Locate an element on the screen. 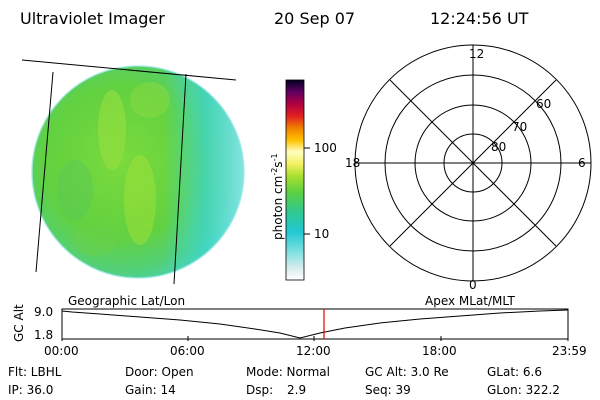 This screenshot has height=400, width=600. geo-line-top is located at coordinates (129, 70).